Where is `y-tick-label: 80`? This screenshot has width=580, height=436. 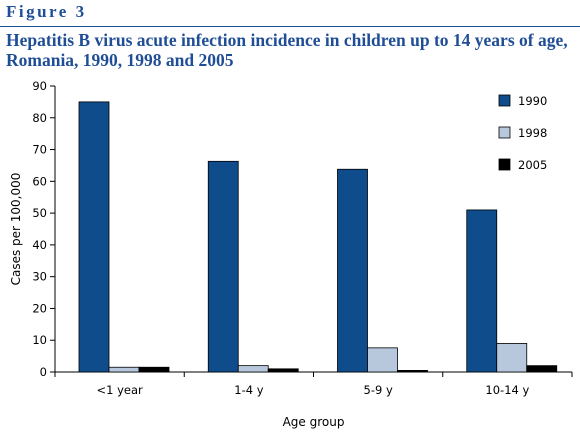
y-tick-label: 80 is located at coordinates (39, 118).